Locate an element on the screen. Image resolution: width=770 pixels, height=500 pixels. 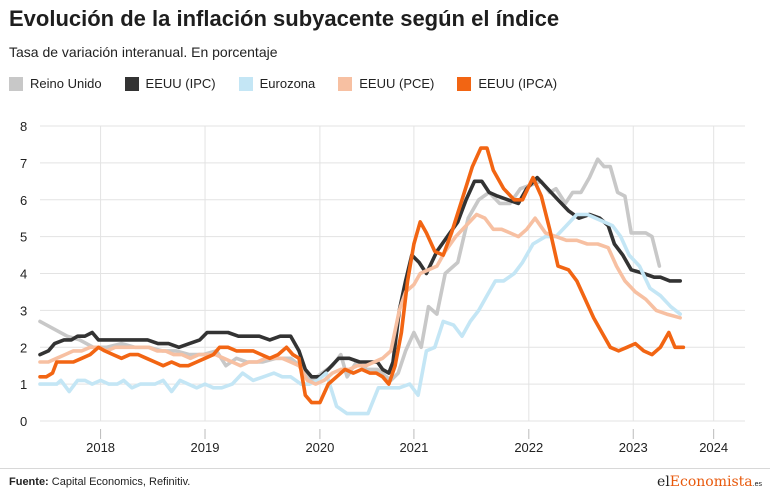
legend-label: Eurozona is located at coordinates (287, 83).